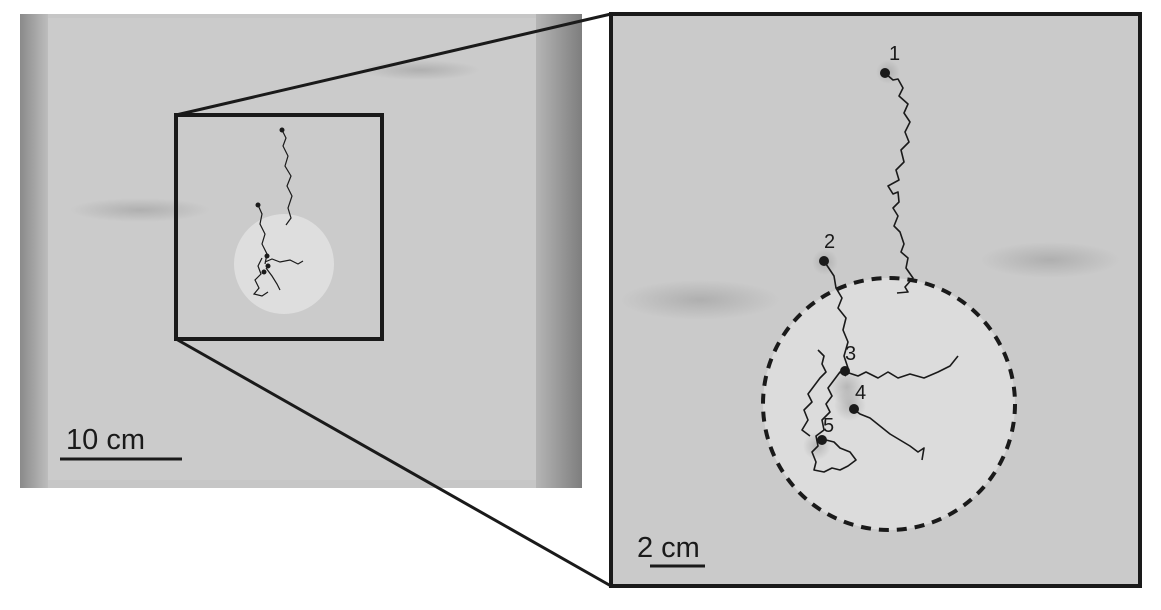 The width and height of the screenshot is (1161, 610). What do you see at coordinates (34, 251) in the screenshot?
I see `arena-wall-left` at bounding box center [34, 251].